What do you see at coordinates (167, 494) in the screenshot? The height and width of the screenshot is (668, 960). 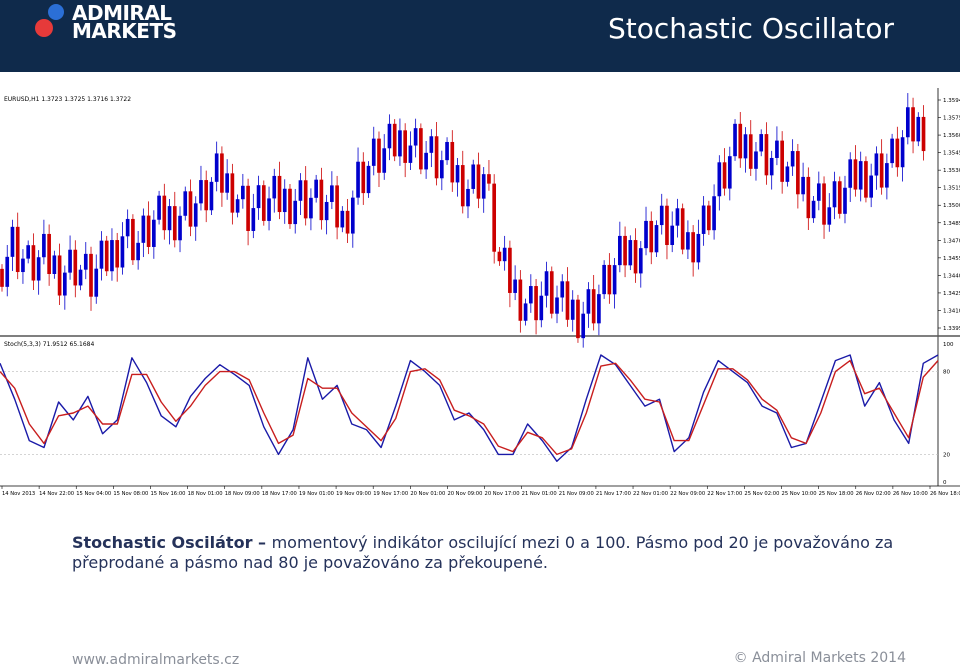 I see `time-tick-label: 15 Nov 16:00` at bounding box center [167, 494].